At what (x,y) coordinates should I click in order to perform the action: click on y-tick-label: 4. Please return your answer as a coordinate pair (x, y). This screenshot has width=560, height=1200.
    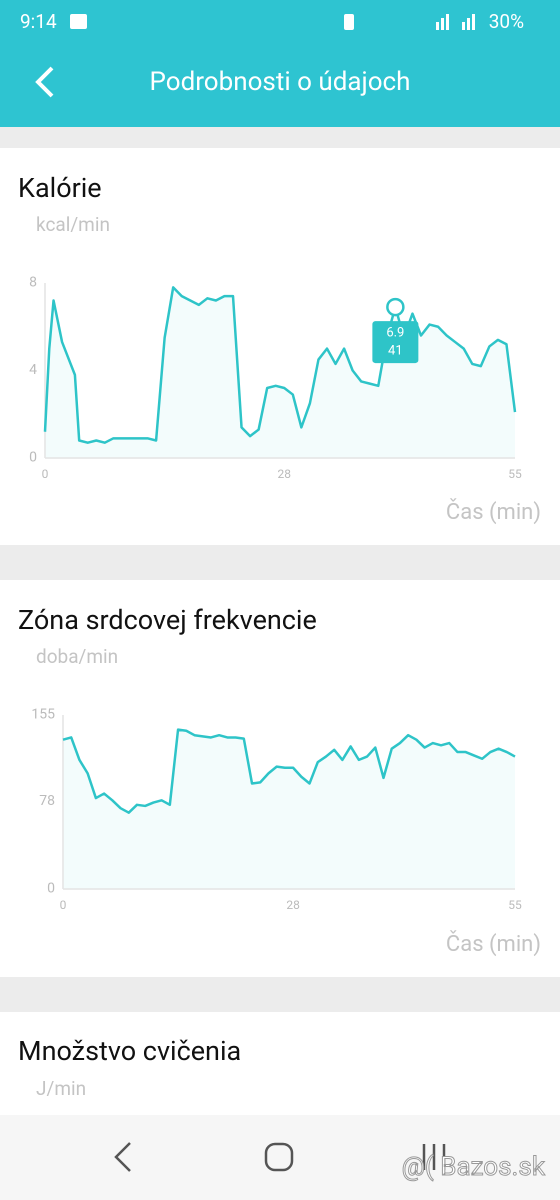
    Looking at the image, I should click on (33, 370).